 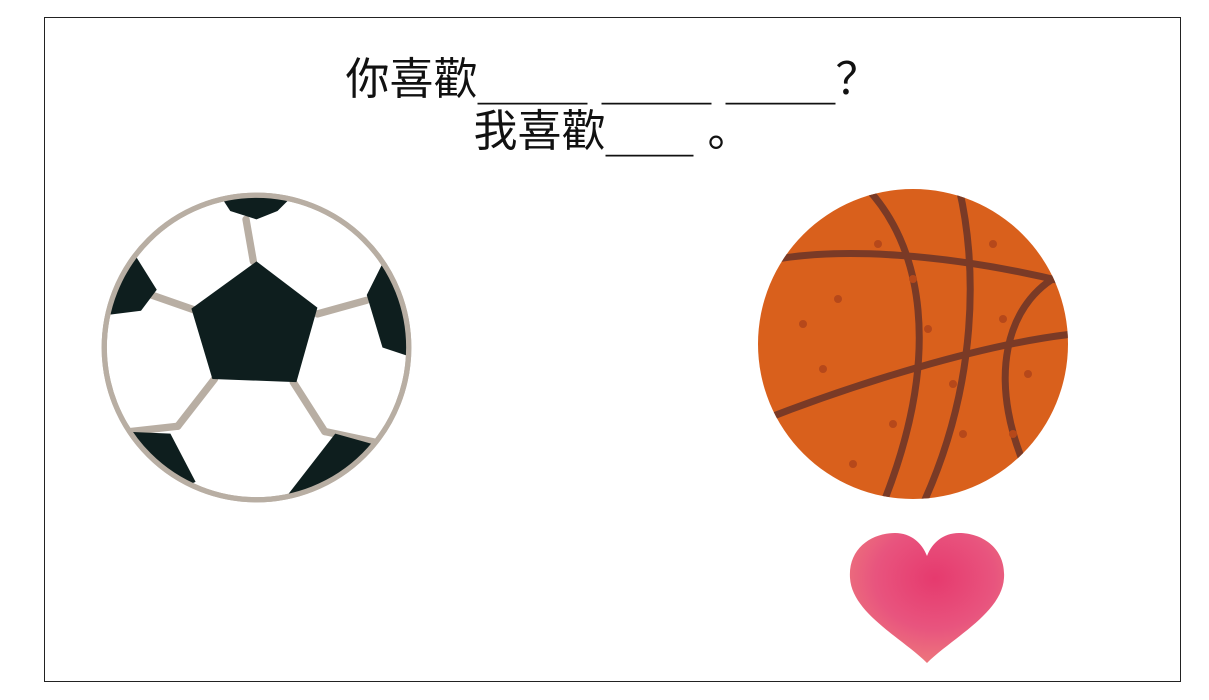 What do you see at coordinates (913, 344) in the screenshot?
I see `basketball-image` at bounding box center [913, 344].